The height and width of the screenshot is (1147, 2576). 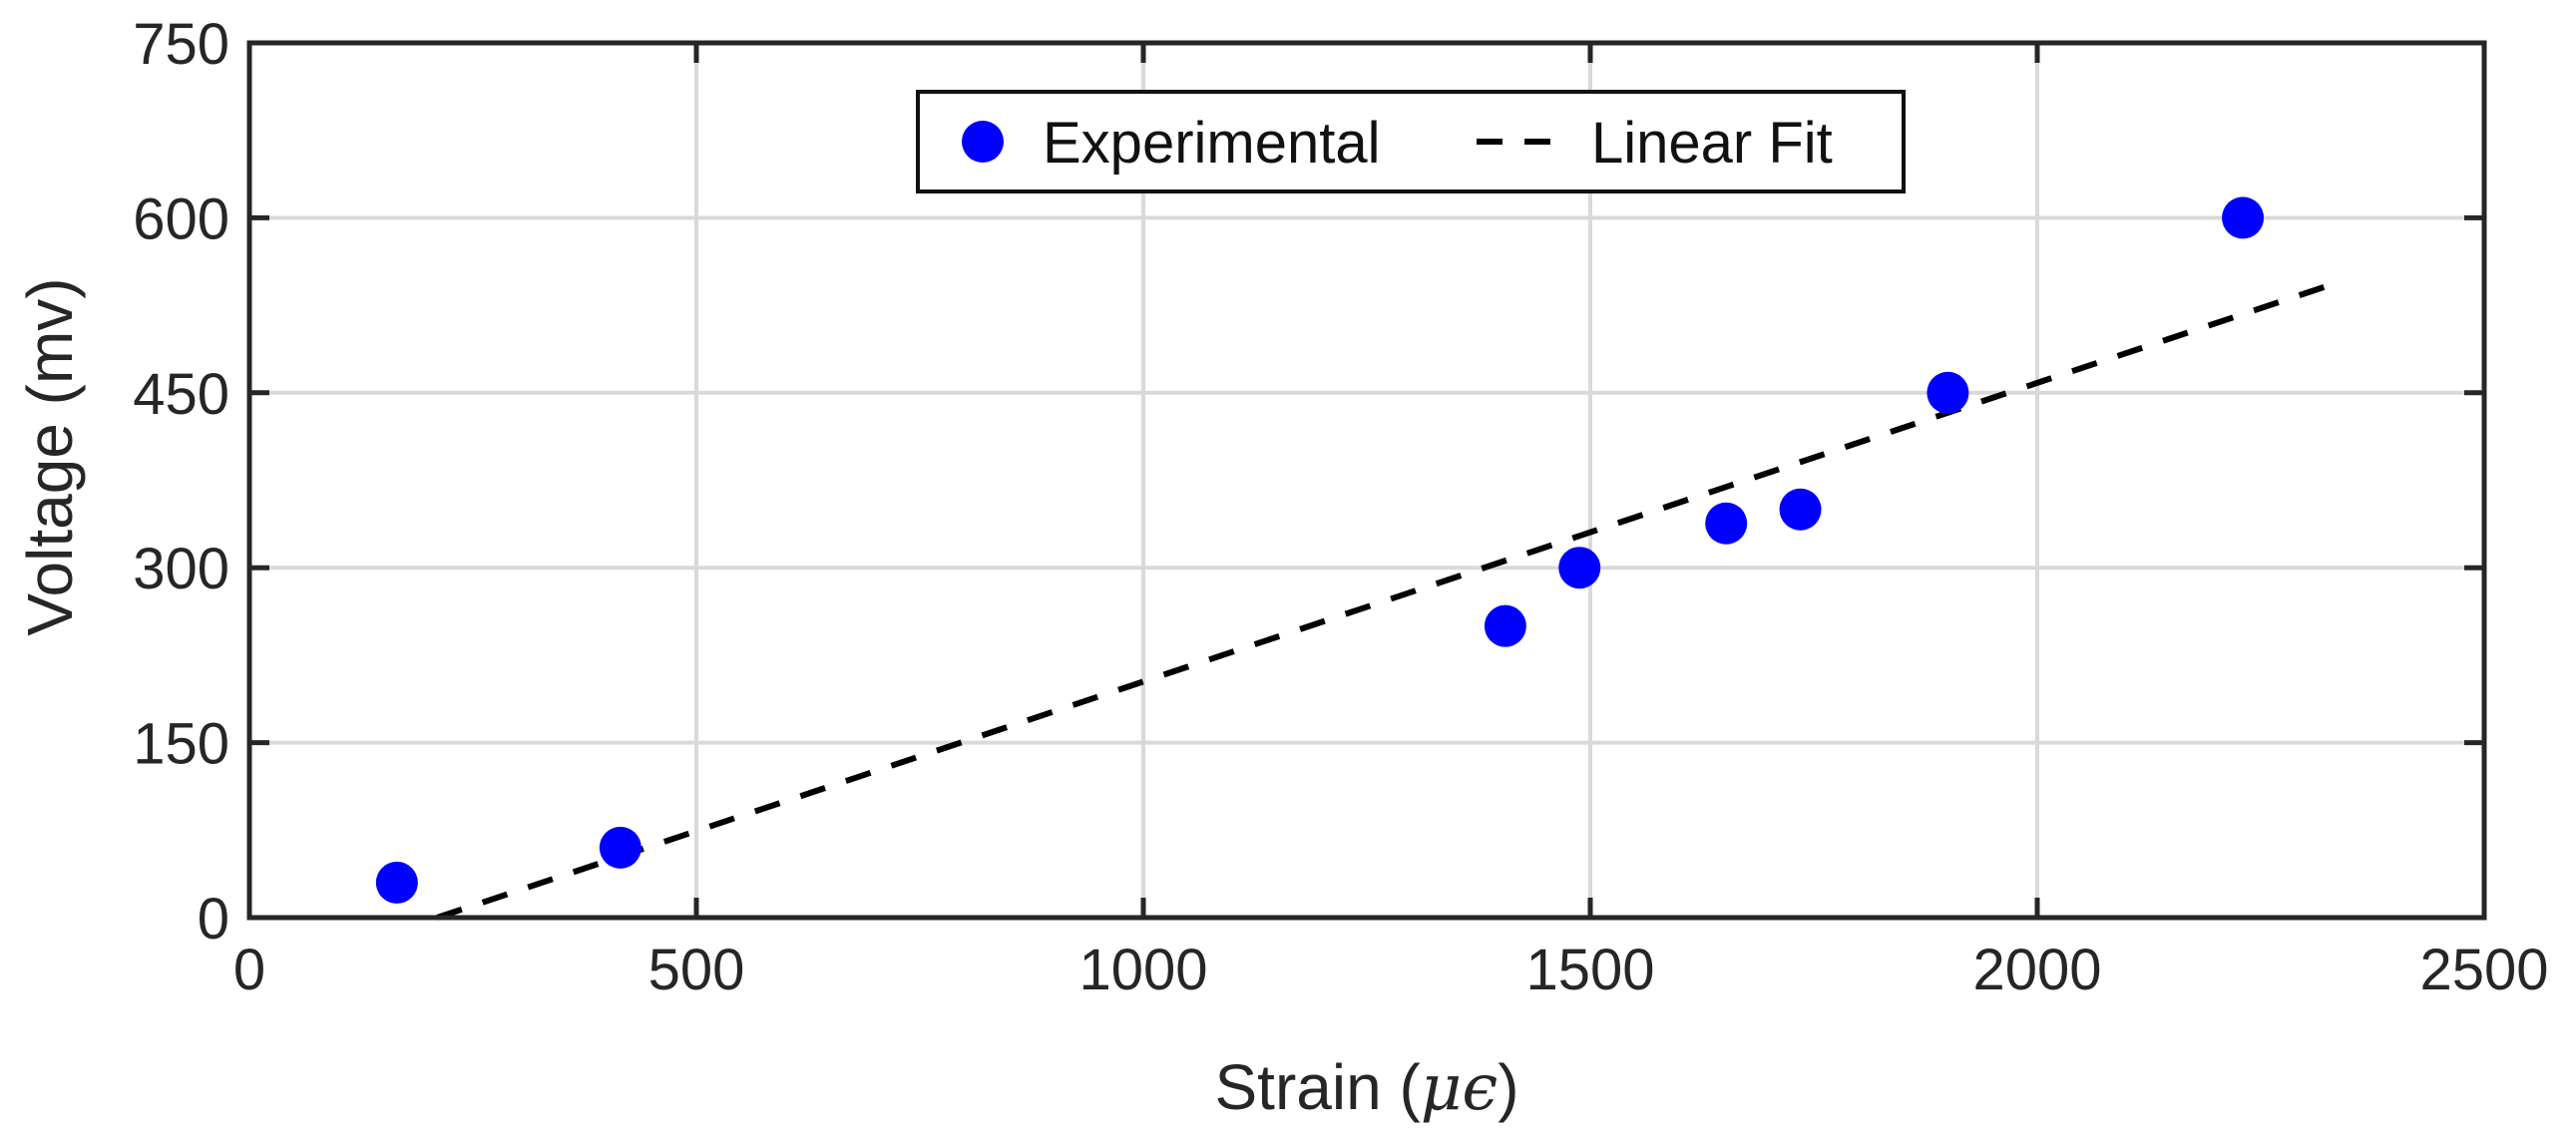 I want to click on x-tick-label: 2500, so click(x=2483, y=970).